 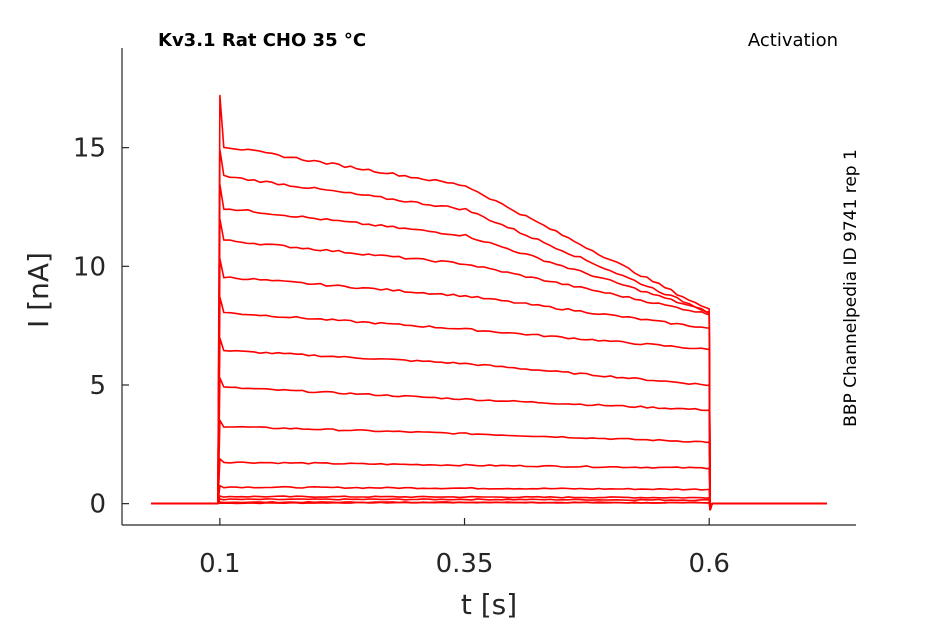 I want to click on y-tick-label: 0, so click(x=97, y=505).